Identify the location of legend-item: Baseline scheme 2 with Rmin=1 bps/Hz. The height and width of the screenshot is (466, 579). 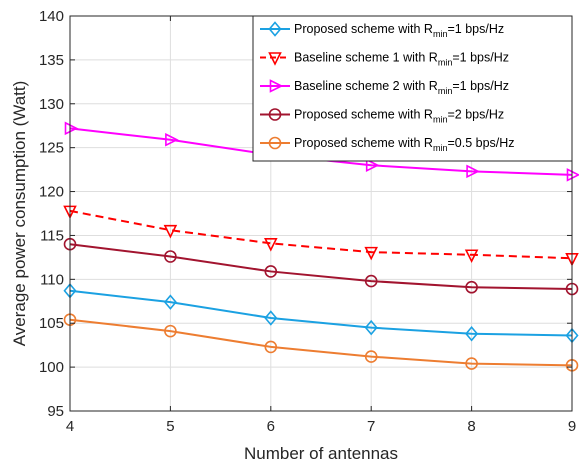
(384, 87).